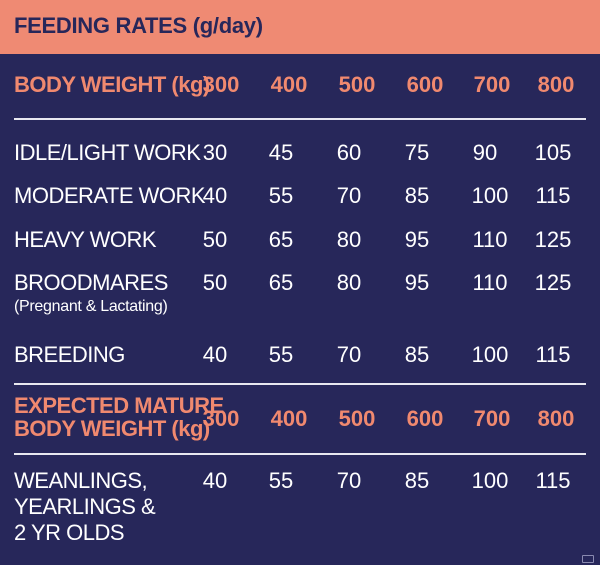 The height and width of the screenshot is (565, 600). Describe the element at coordinates (69, 354) in the screenshot. I see `row-label: BREEDING` at that location.